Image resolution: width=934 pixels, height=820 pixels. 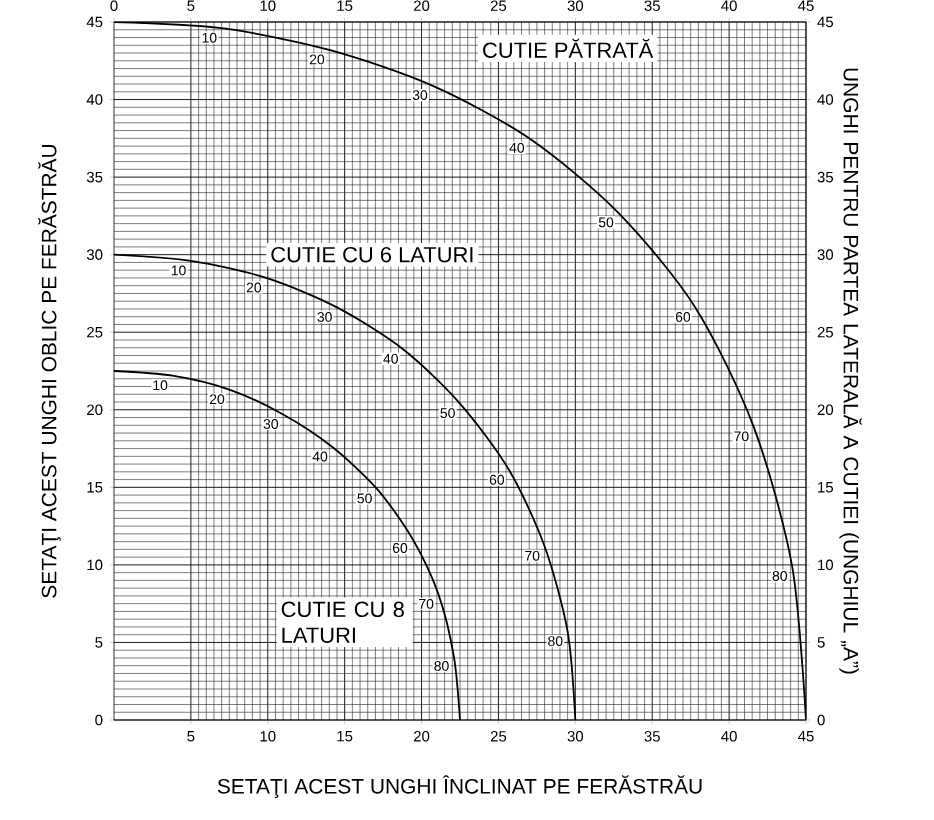 I want to click on y2-axis-title: UNGHI PENTRU PARTEA LATERALĂ A CUTIEI (UNGHIUL „A”), so click(x=850, y=371).